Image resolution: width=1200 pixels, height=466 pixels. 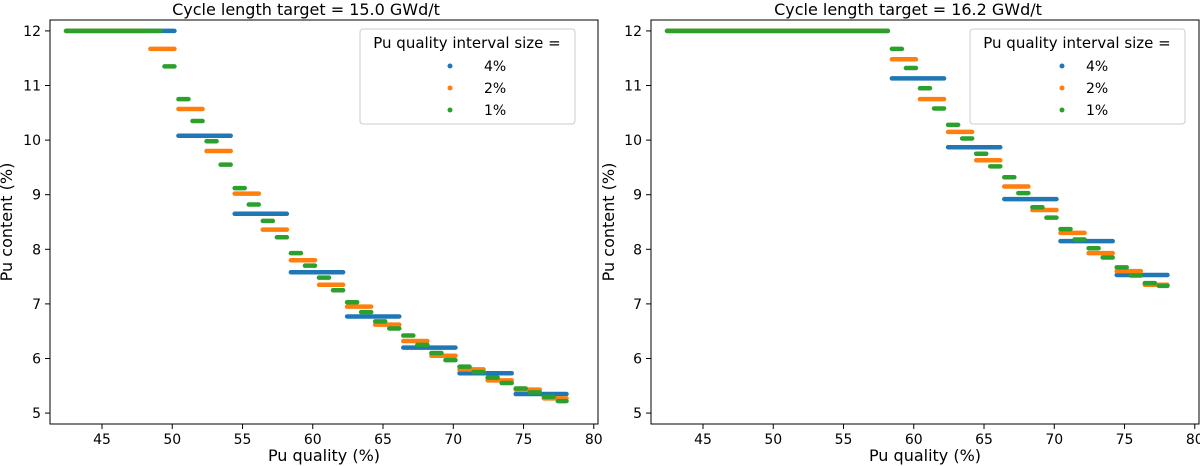 What do you see at coordinates (1193, 440) in the screenshot?
I see `chart-2-x-tick-label-7: 80` at bounding box center [1193, 440].